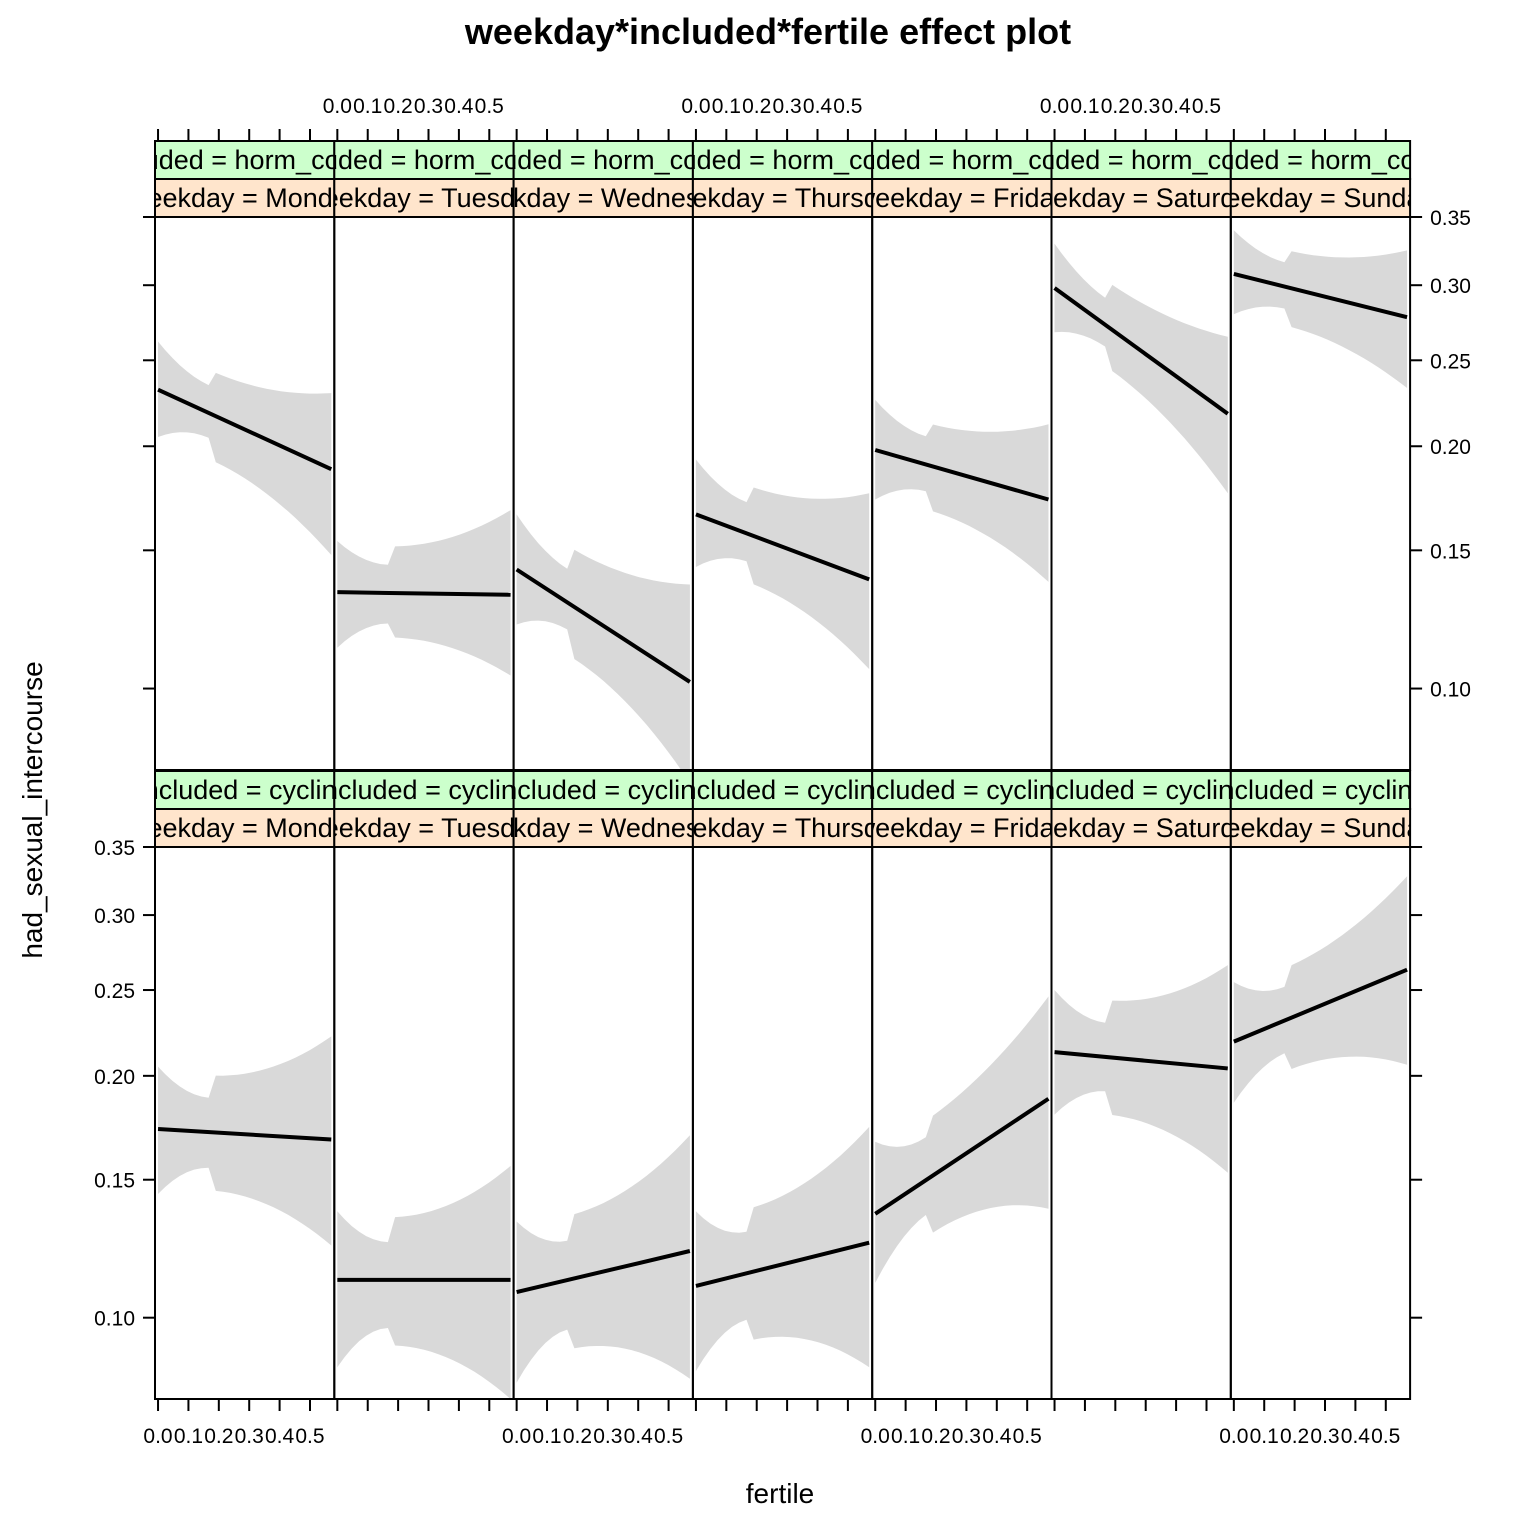  What do you see at coordinates (188, 1436) in the screenshot?
I see `x-tick-label-bottom: 0.1` at bounding box center [188, 1436].